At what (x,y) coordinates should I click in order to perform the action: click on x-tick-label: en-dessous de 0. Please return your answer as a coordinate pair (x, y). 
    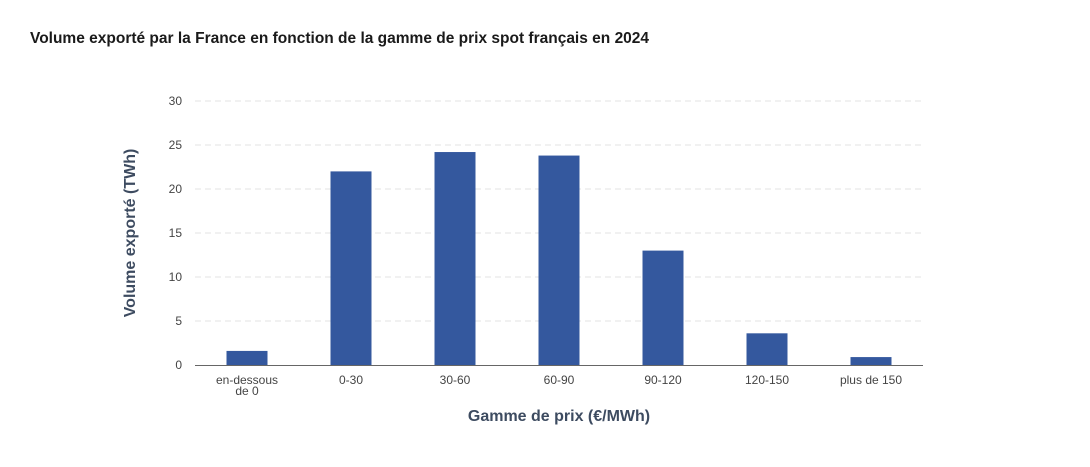
    Looking at the image, I should click on (247, 385).